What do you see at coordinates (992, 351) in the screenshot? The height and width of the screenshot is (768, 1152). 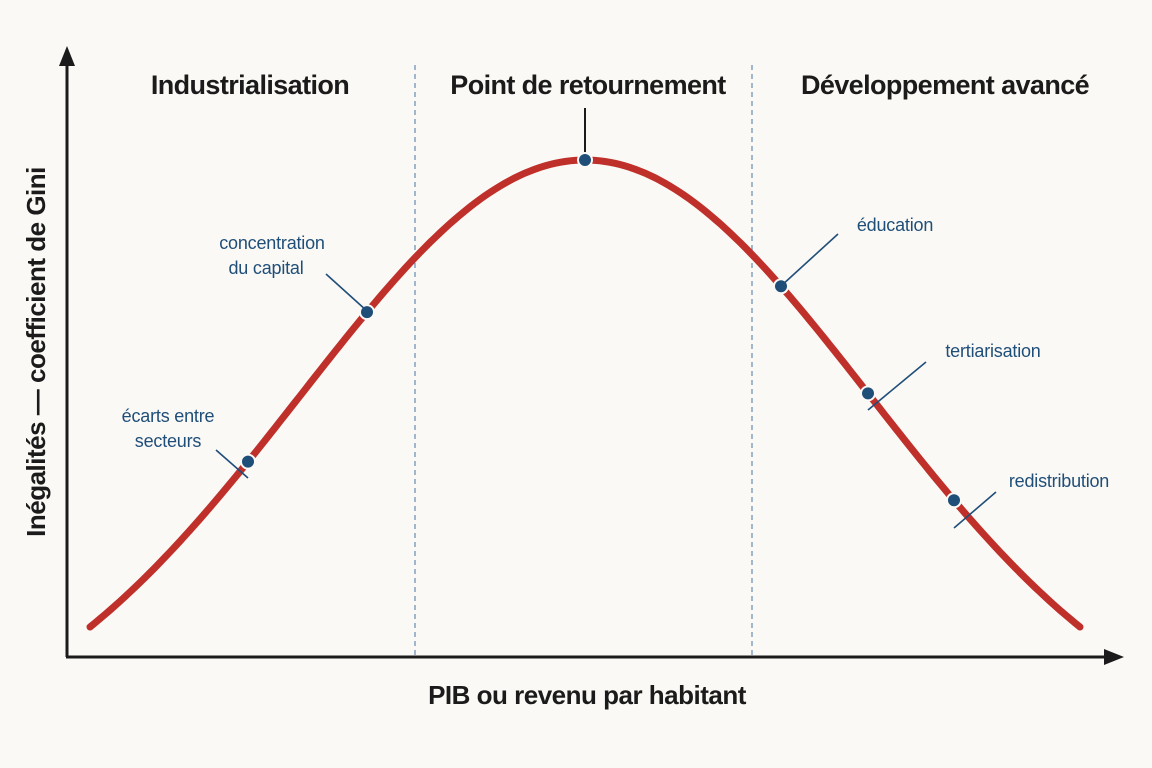 I see `annotation: tertiarisation` at bounding box center [992, 351].